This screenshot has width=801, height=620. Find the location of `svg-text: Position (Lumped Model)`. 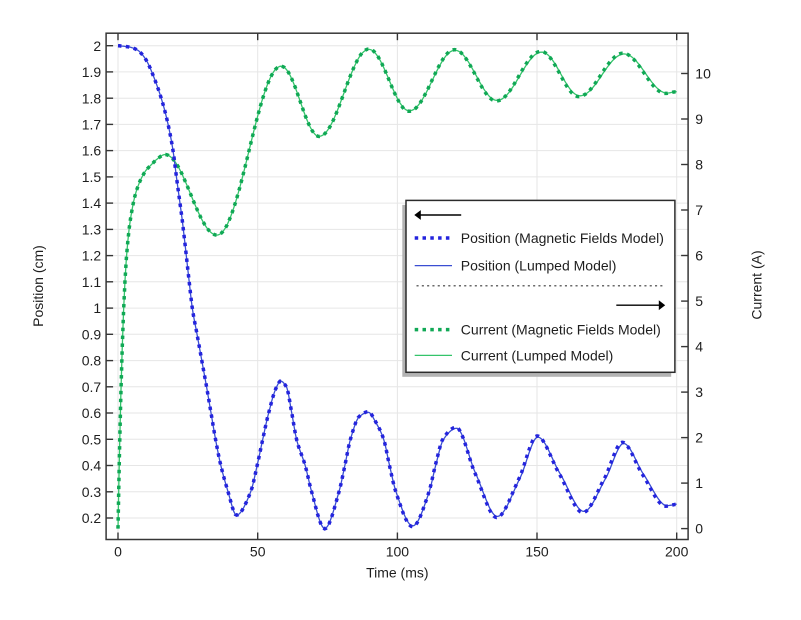

svg-text: Position (Lumped Model) is located at coordinates (539, 266).